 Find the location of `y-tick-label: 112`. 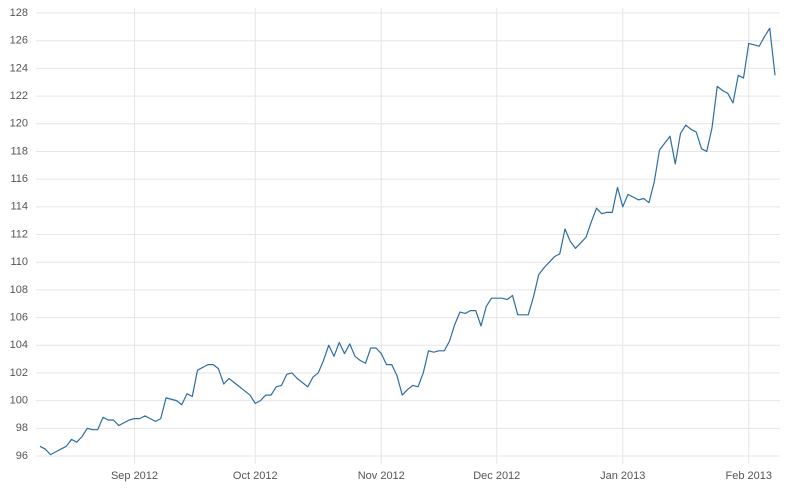

y-tick-label: 112 is located at coordinates (19, 234).